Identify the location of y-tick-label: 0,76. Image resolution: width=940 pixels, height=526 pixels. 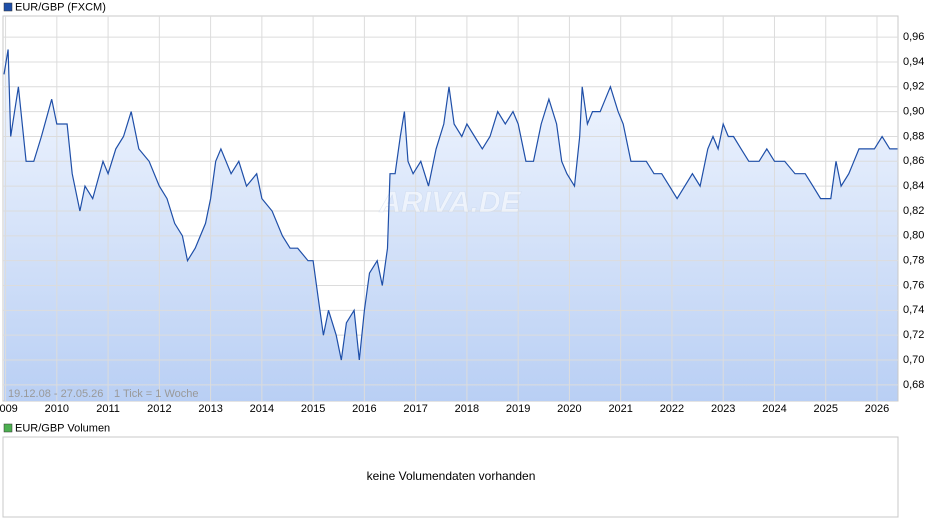
(913, 285).